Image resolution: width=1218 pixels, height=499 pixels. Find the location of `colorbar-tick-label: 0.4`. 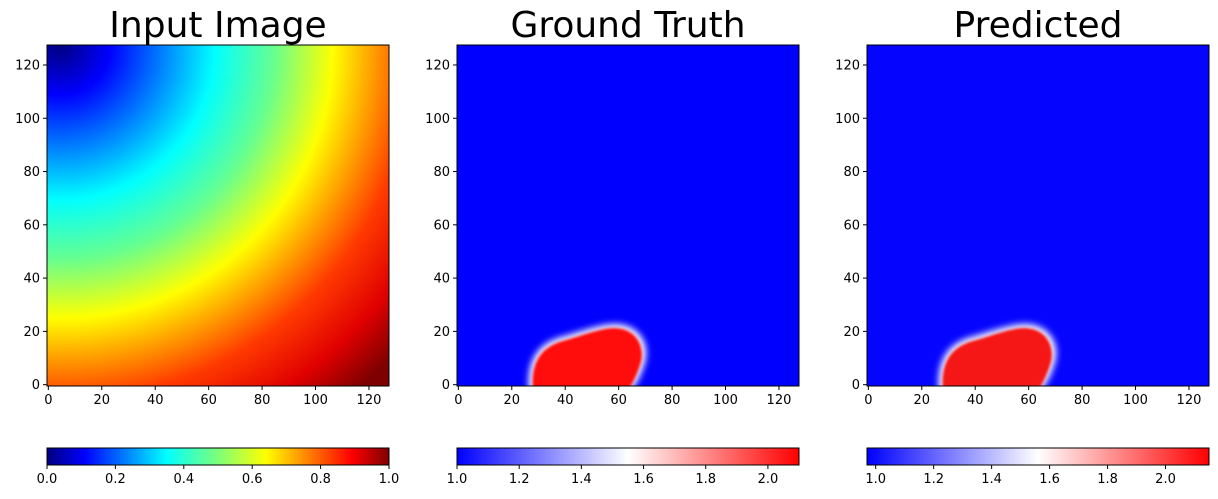

colorbar-tick-label: 0.4 is located at coordinates (183, 479).